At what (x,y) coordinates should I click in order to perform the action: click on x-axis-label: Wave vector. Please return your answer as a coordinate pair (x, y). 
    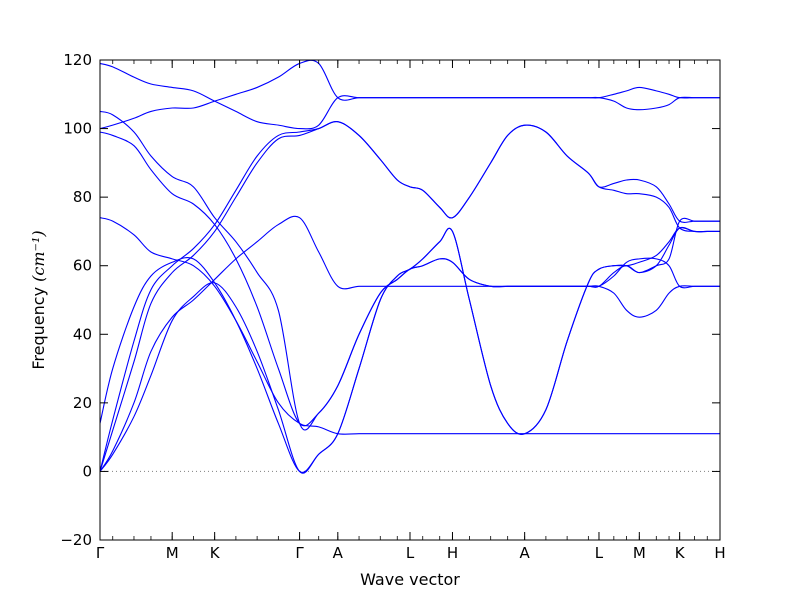
    Looking at the image, I should click on (410, 579).